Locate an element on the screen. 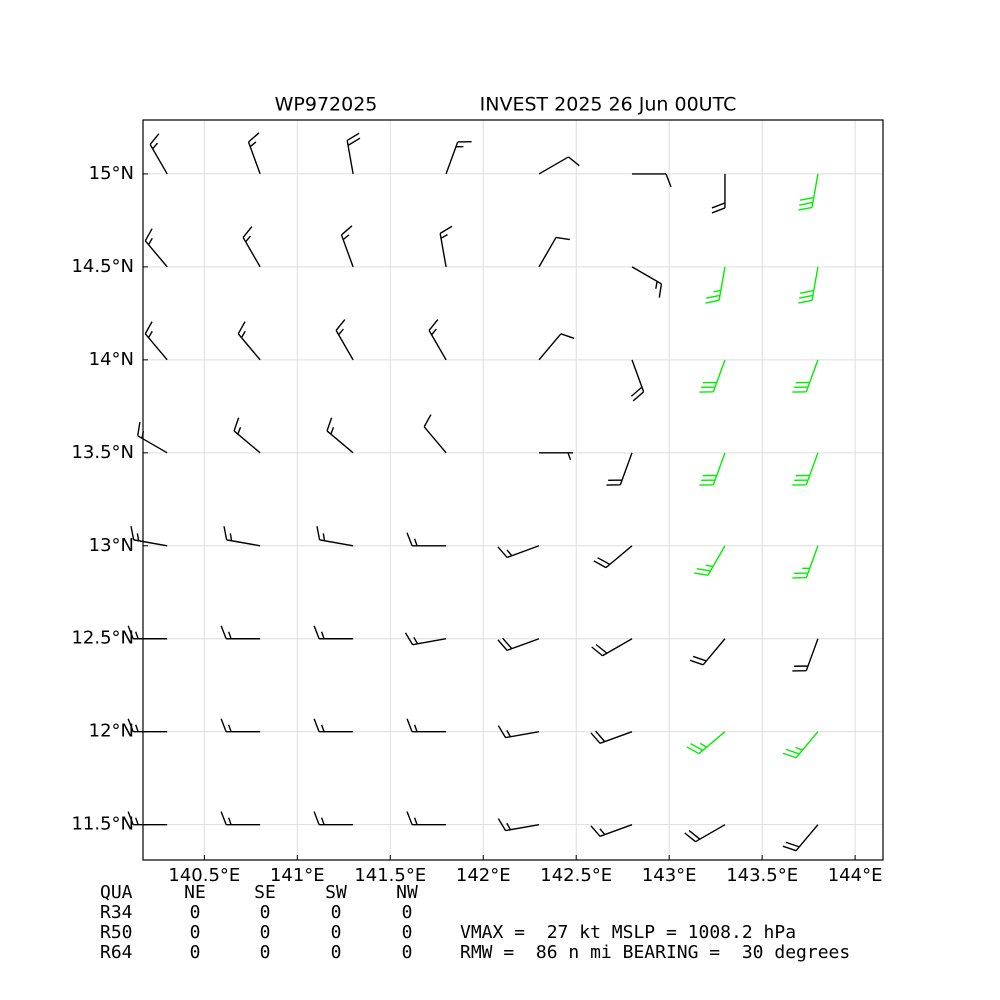  table-header: QUA is located at coordinates (116, 892).